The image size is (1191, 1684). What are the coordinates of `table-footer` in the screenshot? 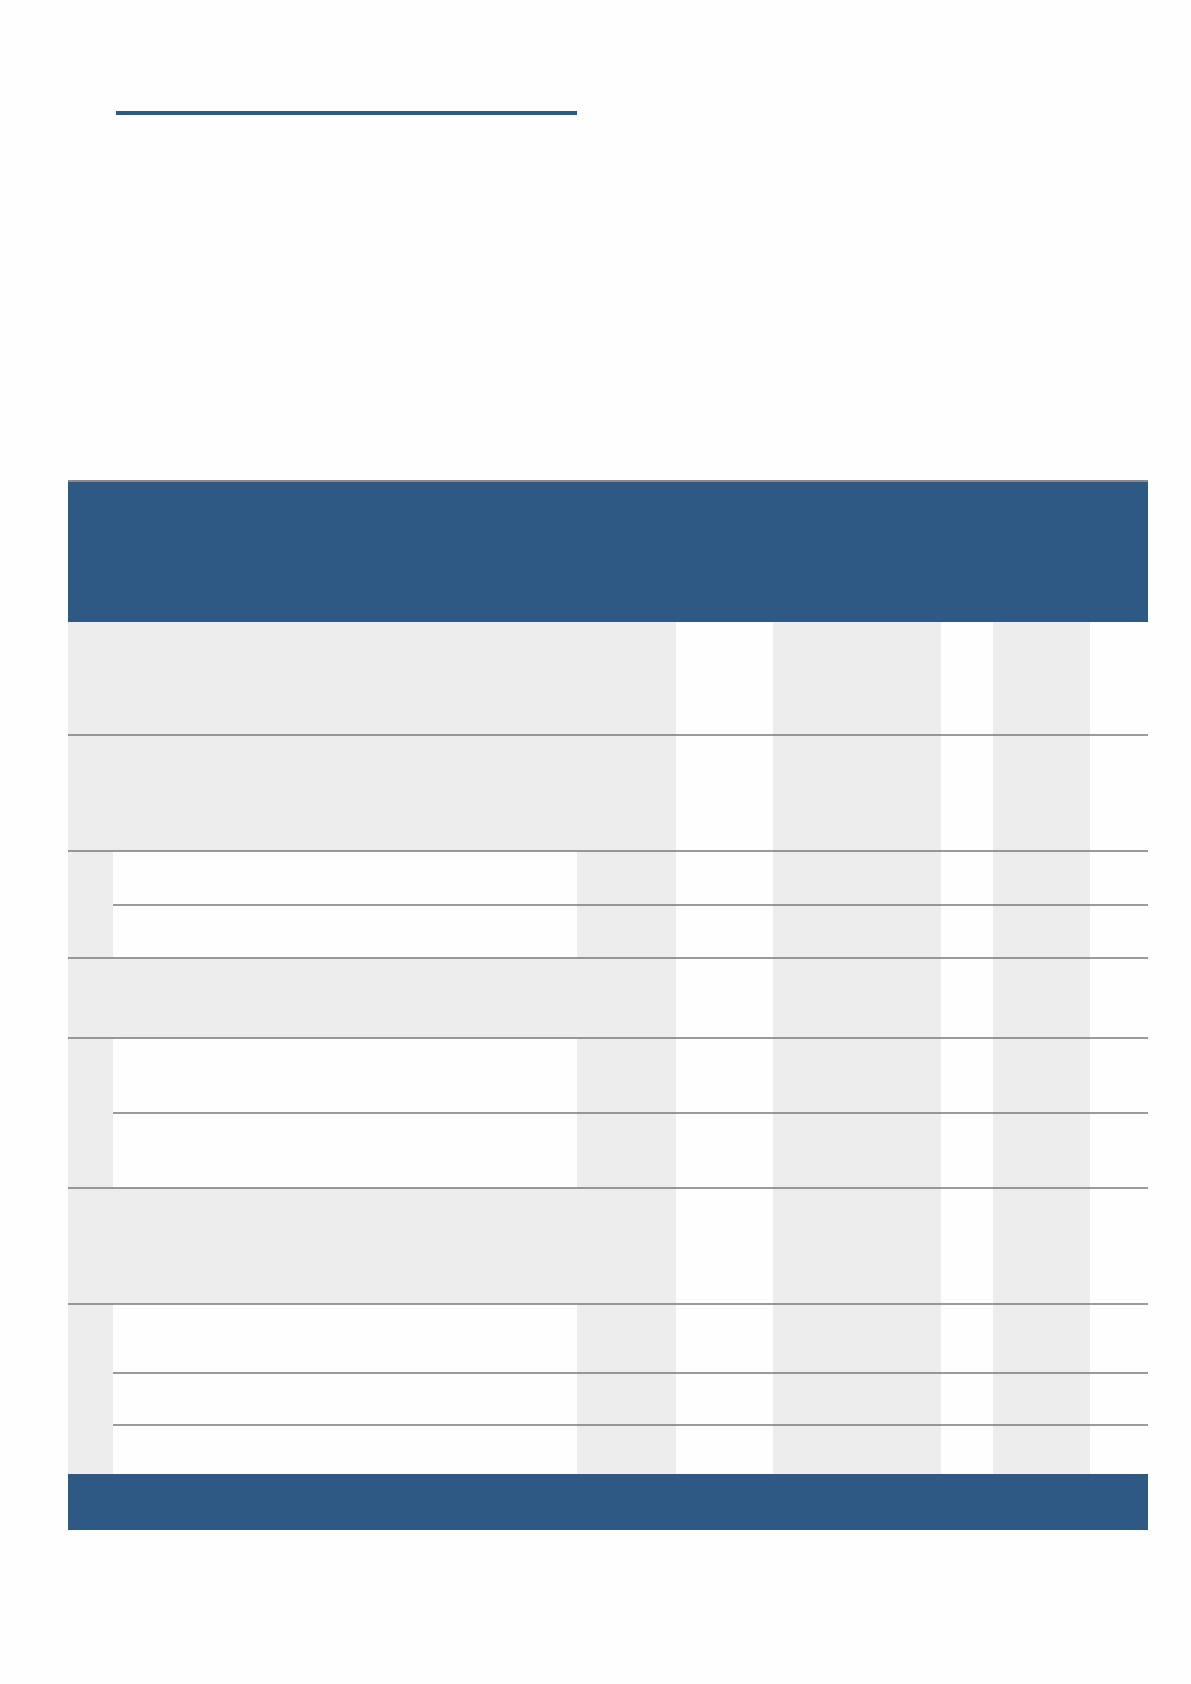 It's located at (608, 1502).